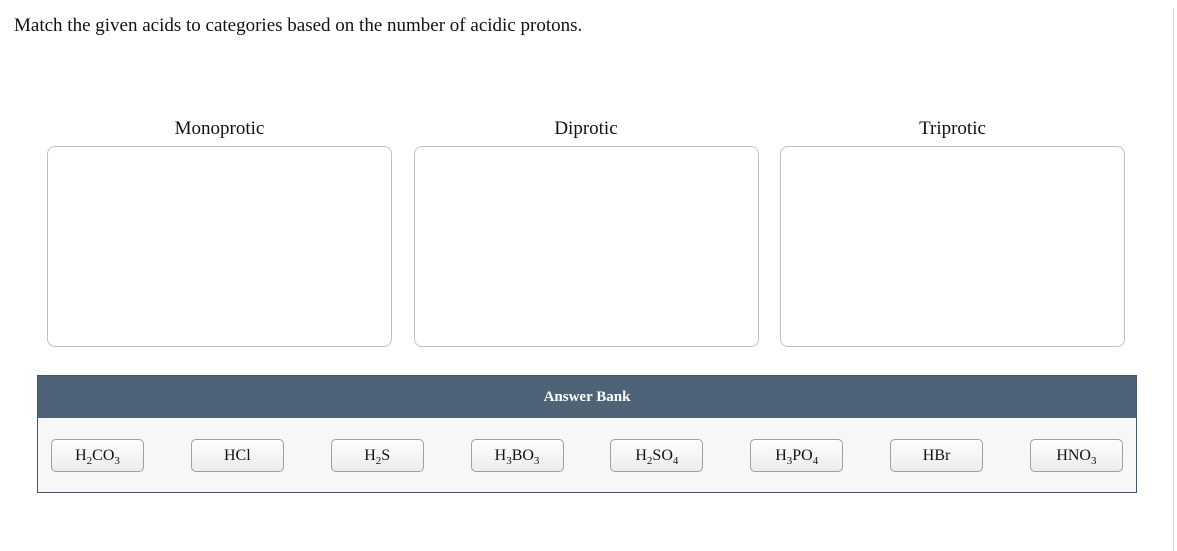 The image size is (1177, 551). Describe the element at coordinates (952, 246) in the screenshot. I see `dropzone-triprotic` at that location.